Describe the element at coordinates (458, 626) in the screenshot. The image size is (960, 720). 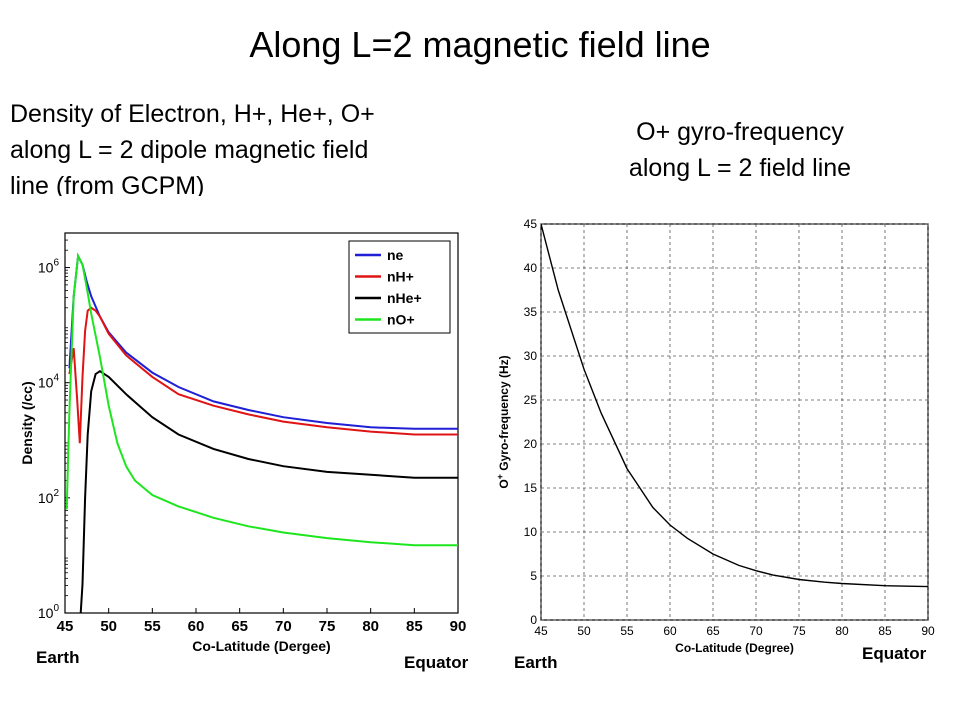
I see `density-x-tick-label: 90` at that location.